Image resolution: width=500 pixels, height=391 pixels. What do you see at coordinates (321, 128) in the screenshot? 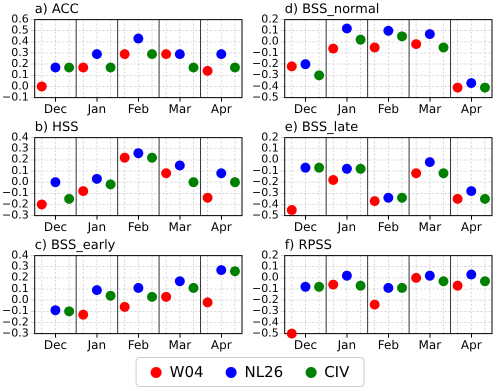
I see `chart-title: e) BSS_late` at bounding box center [321, 128].